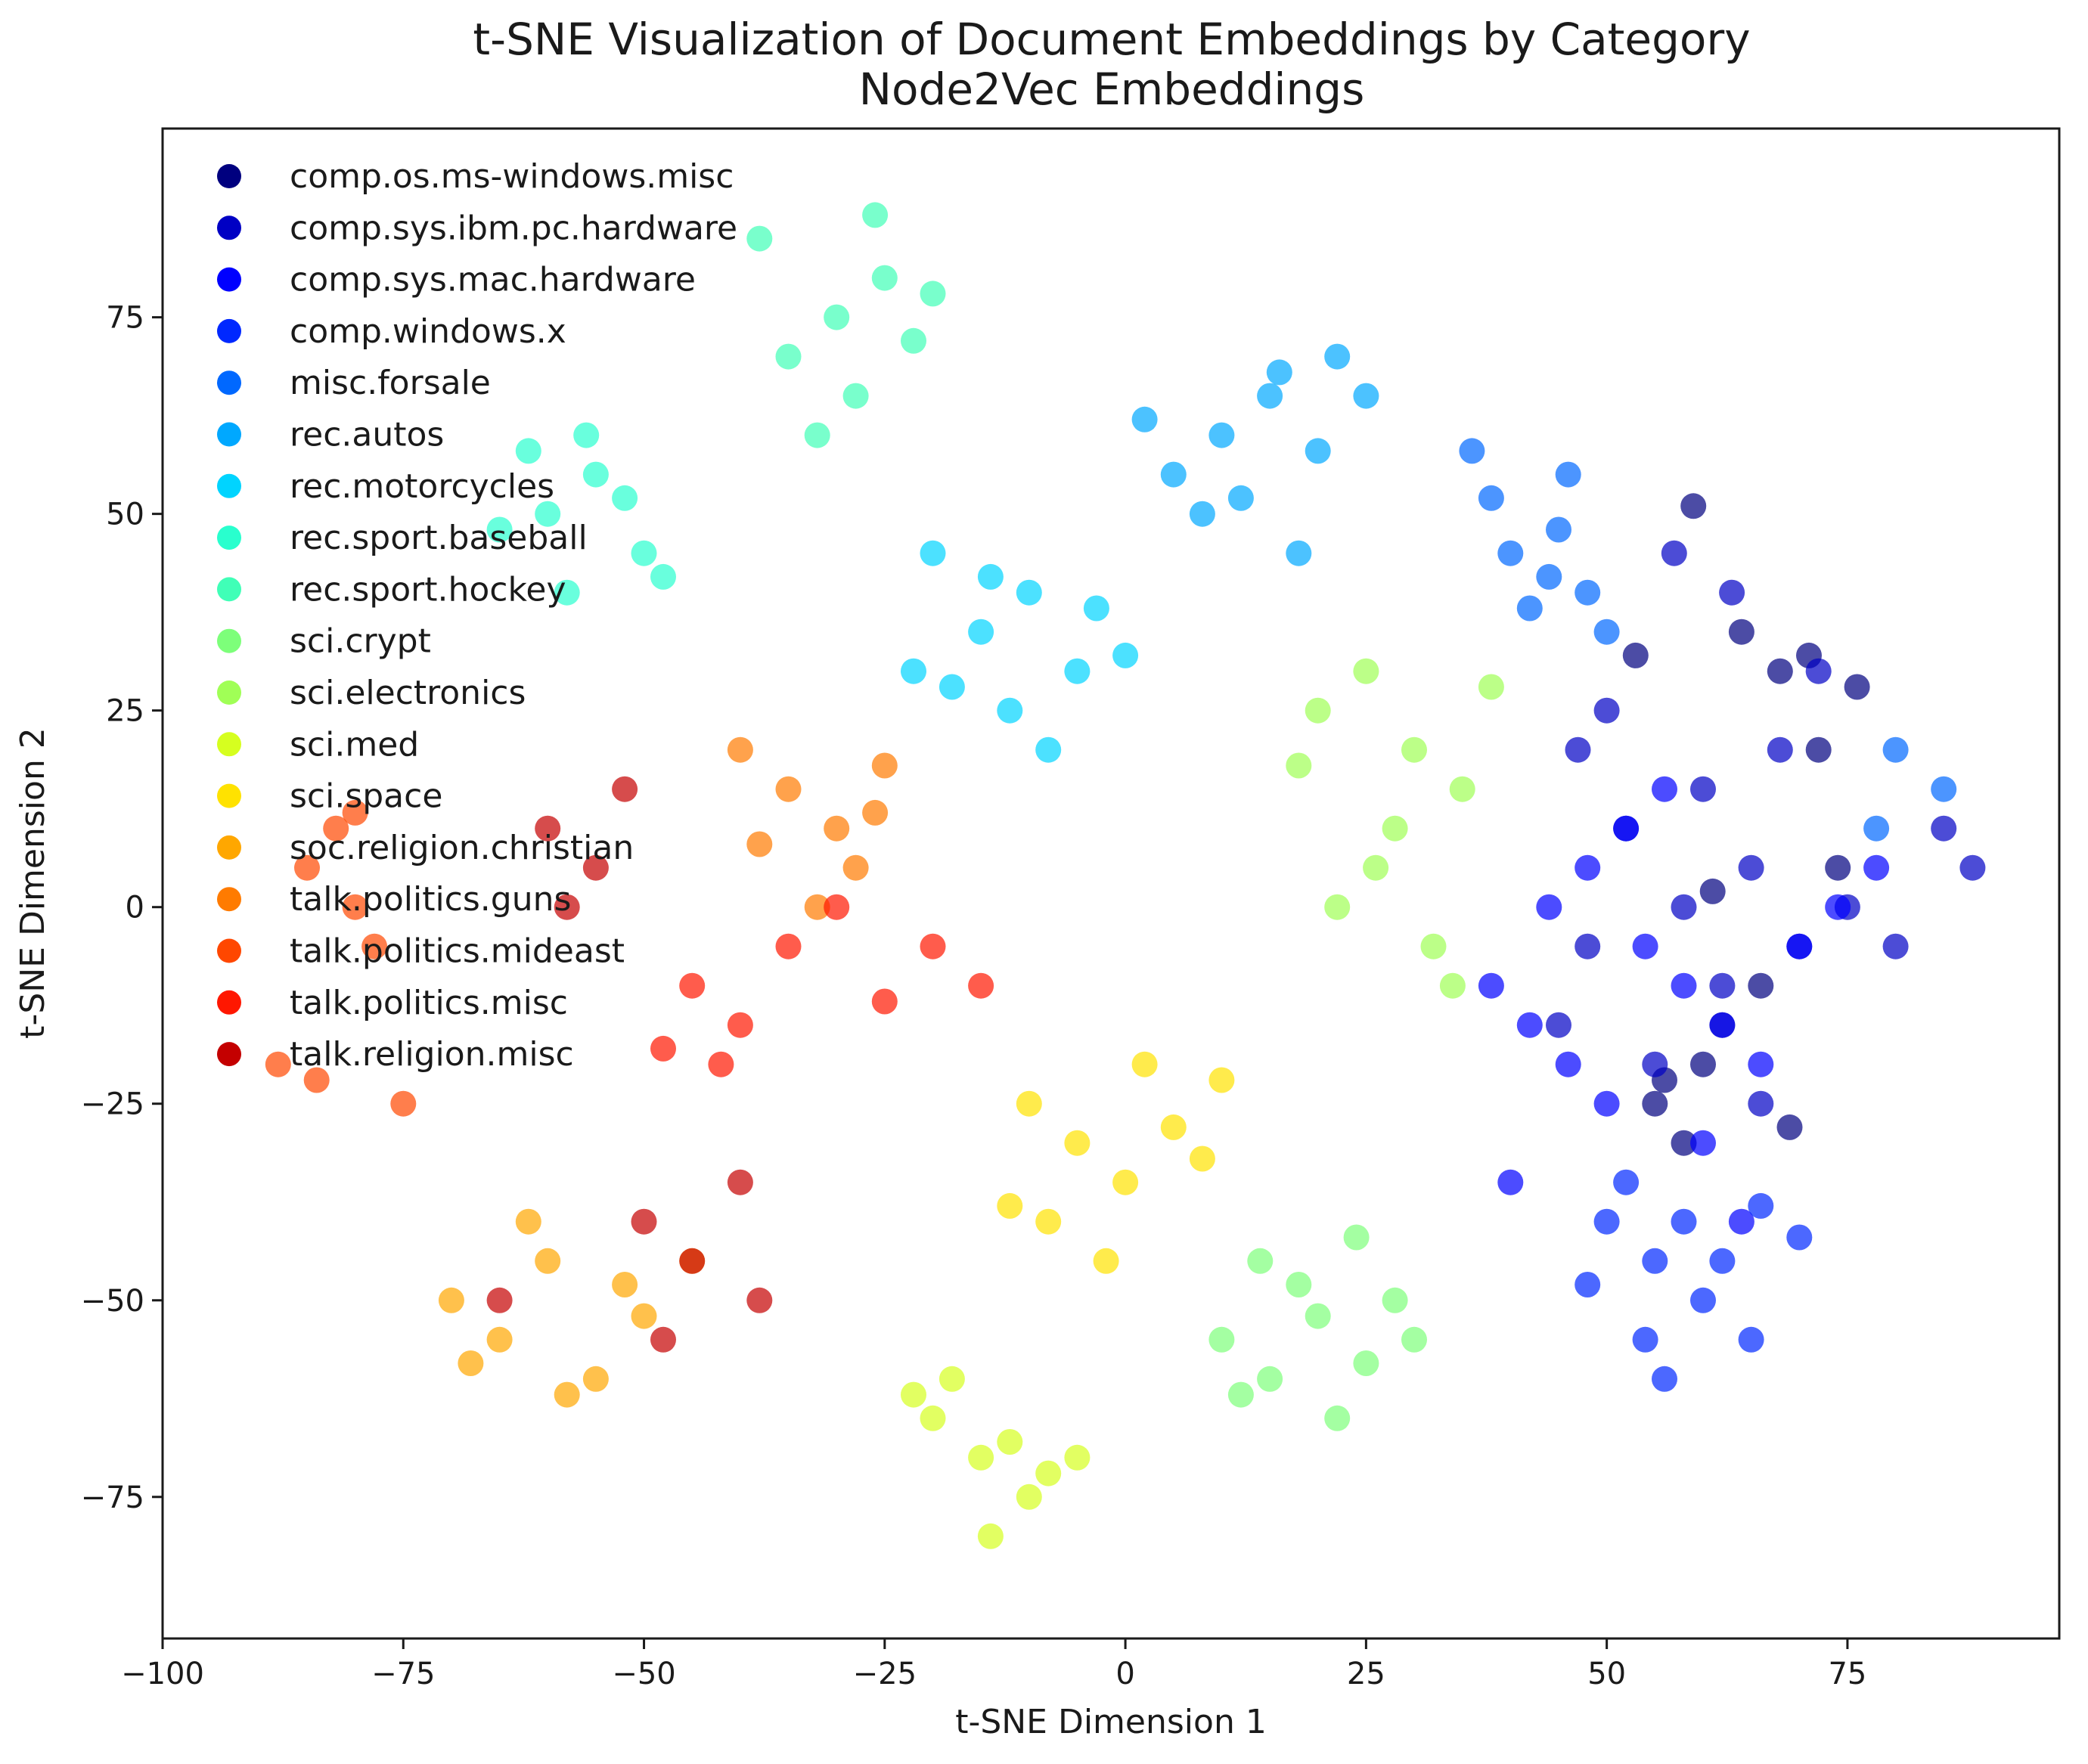  Describe the element at coordinates (1112, 89) in the screenshot. I see `chart-subtitle: Node2Vec Embeddings` at that location.